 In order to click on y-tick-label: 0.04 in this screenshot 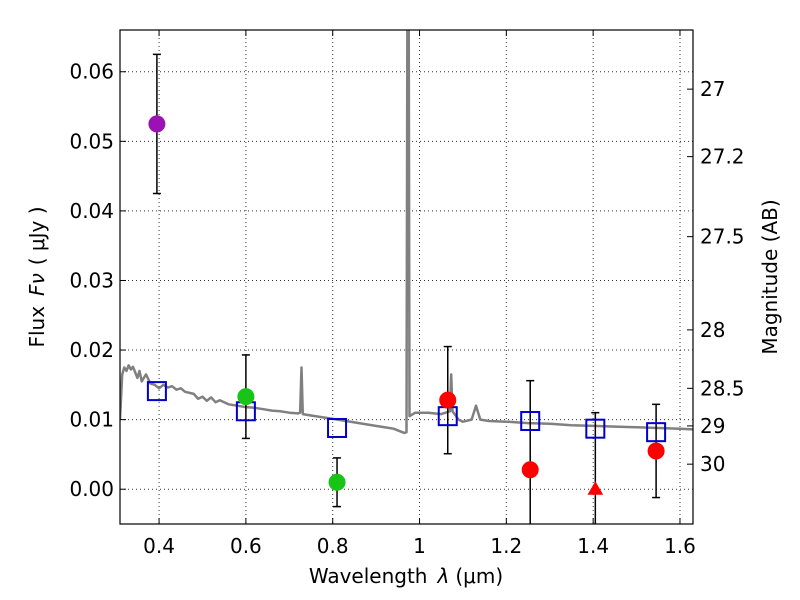, I will do `click(91, 211)`.